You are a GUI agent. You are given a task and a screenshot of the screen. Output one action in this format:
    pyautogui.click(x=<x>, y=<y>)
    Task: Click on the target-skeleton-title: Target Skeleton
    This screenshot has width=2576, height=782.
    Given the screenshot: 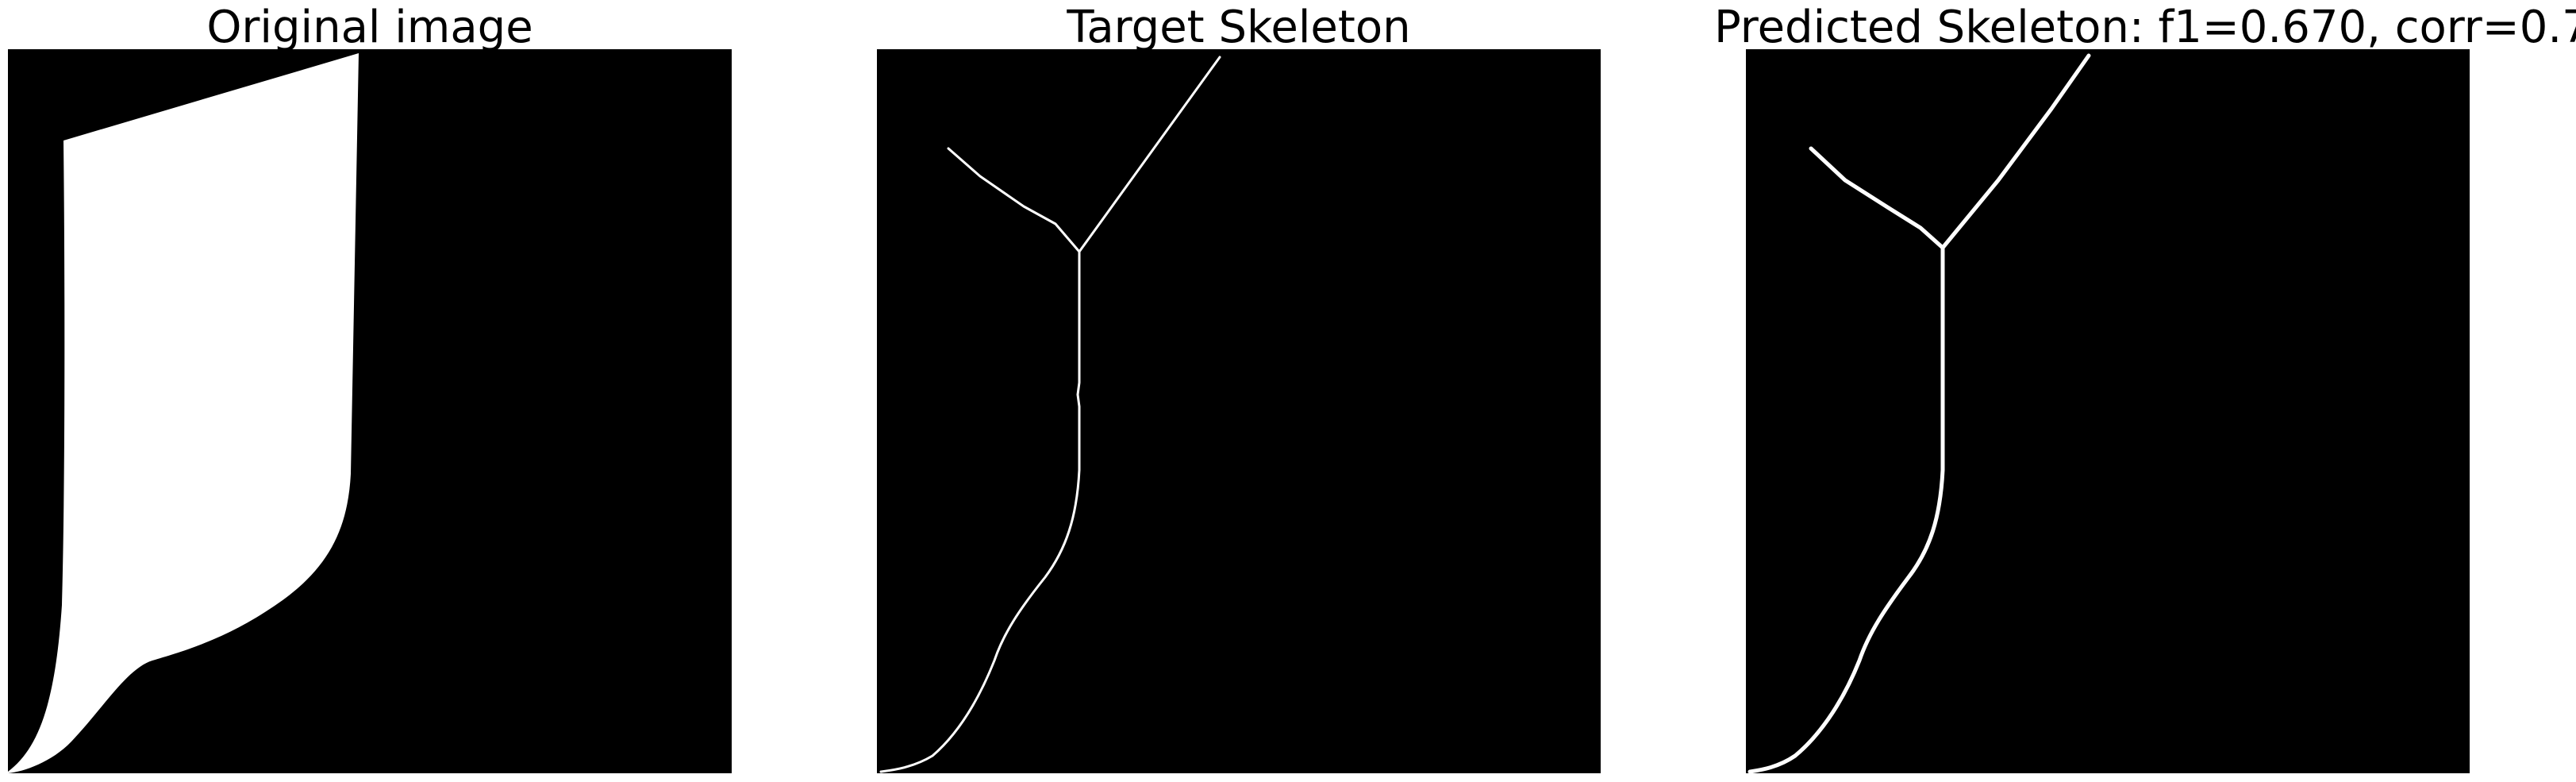 What is the action you would take?
    pyautogui.click(x=1239, y=27)
    